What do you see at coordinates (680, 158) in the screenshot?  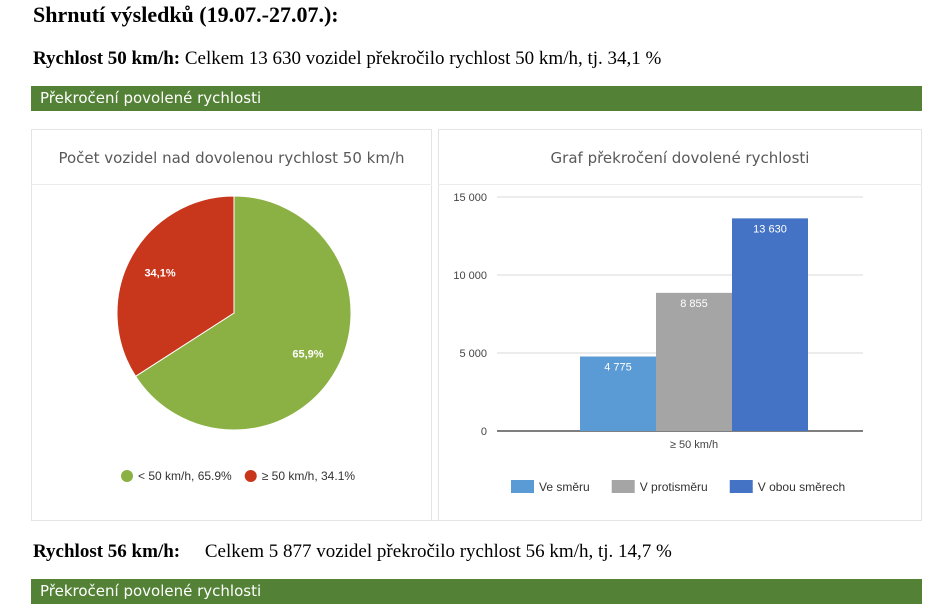 I see `bar-chart-title: Graf překročení dovolené rychlosti` at bounding box center [680, 158].